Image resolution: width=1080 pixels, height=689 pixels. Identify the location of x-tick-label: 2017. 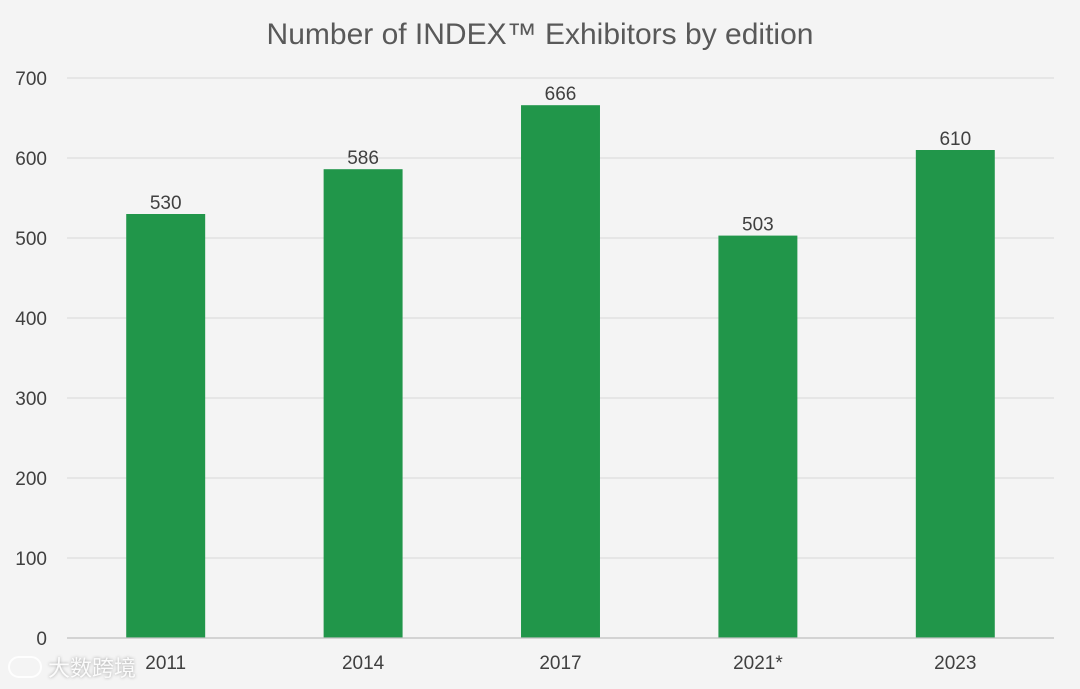
(560, 663).